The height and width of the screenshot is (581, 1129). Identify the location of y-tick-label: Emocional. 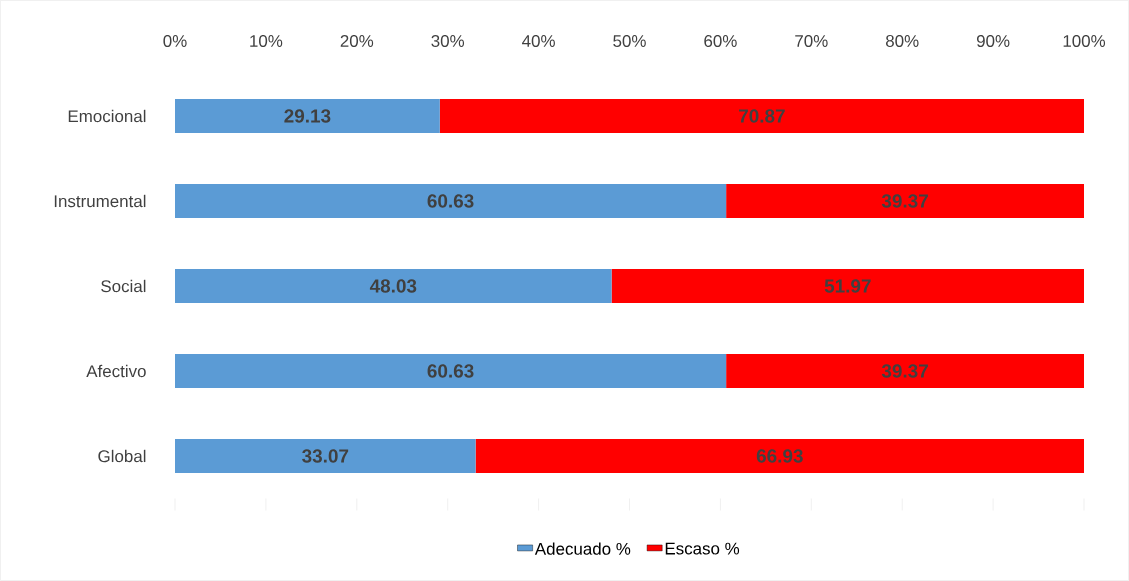
(107, 116).